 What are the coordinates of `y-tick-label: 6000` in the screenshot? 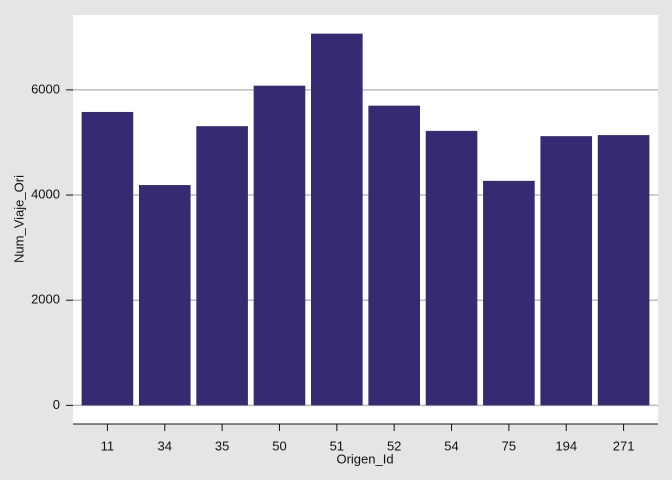 It's located at (45, 88).